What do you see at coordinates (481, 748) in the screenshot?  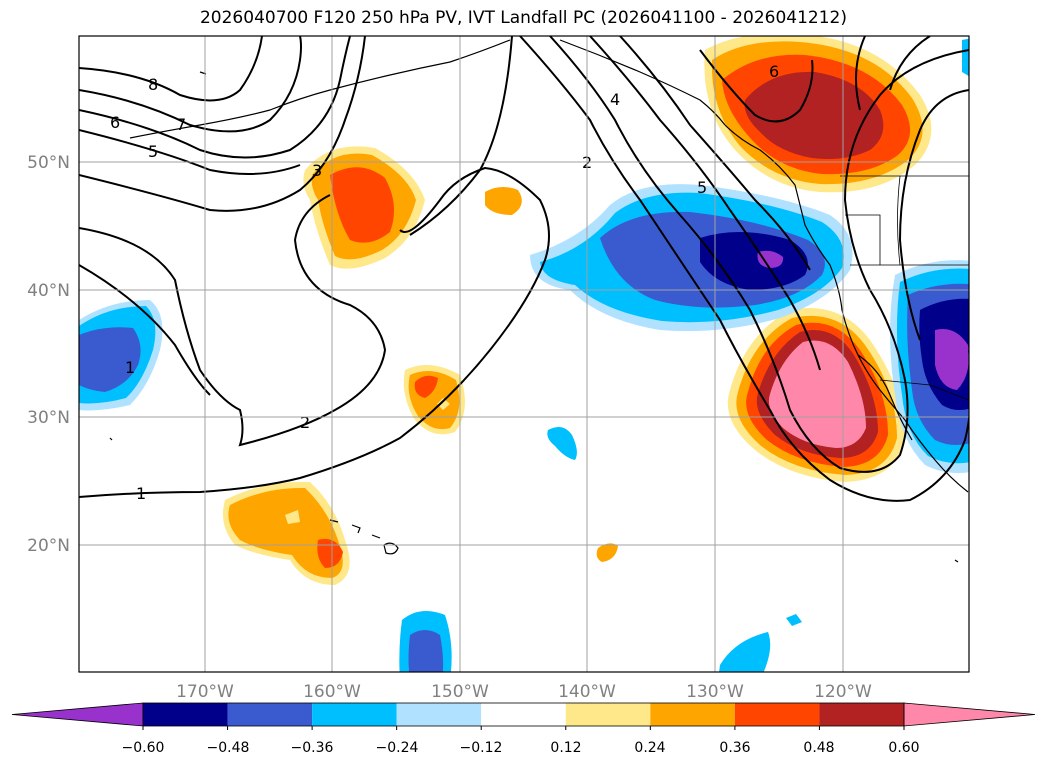 I see `colorbar-tick-label: −0.12` at bounding box center [481, 748].